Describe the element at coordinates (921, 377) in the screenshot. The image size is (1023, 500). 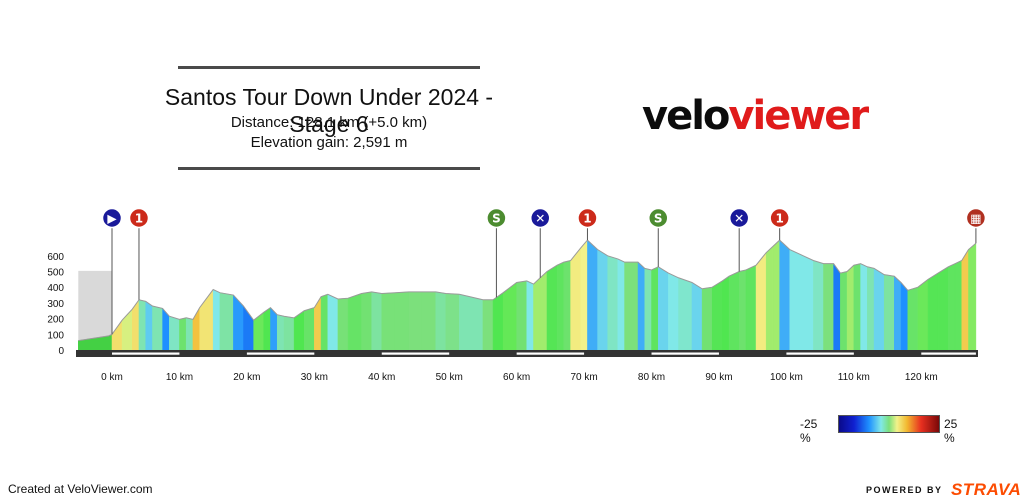
I see `x-tick-label: 120 km` at that location.